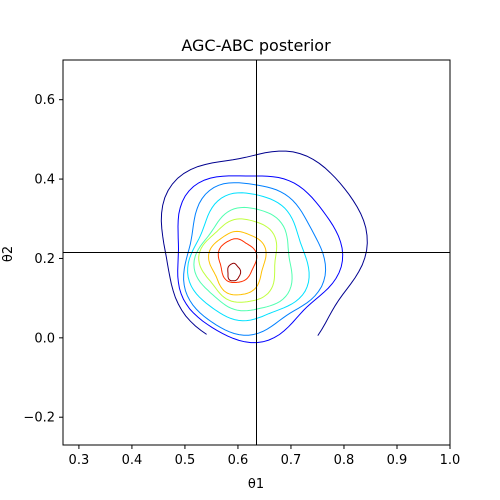 This screenshot has height=500, width=500. Describe the element at coordinates (39, 418) in the screenshot. I see `y-tick-label: −0.2` at that location.